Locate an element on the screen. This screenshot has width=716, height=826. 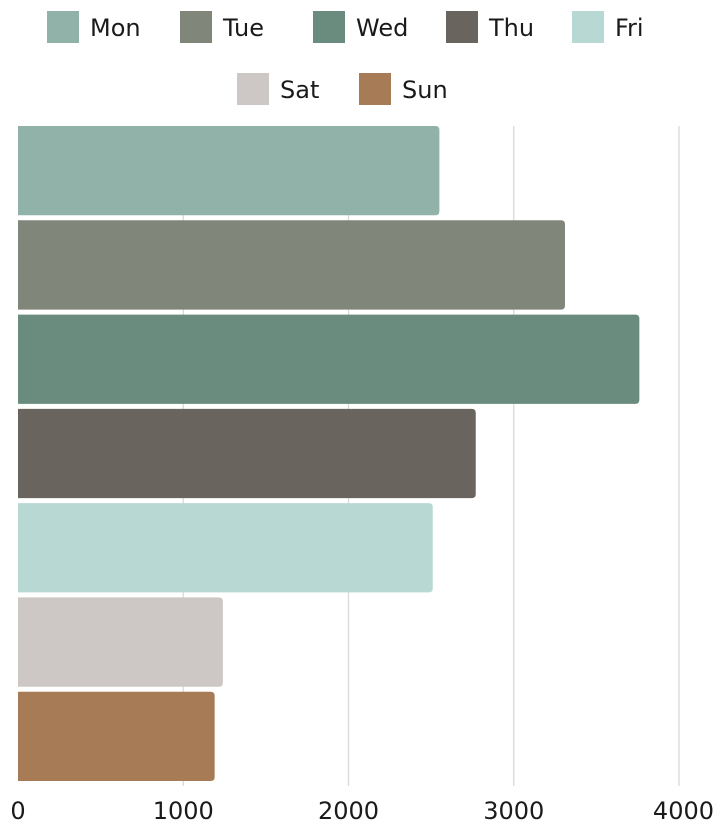
legend-item-thu: Thu is located at coordinates (490, 27).